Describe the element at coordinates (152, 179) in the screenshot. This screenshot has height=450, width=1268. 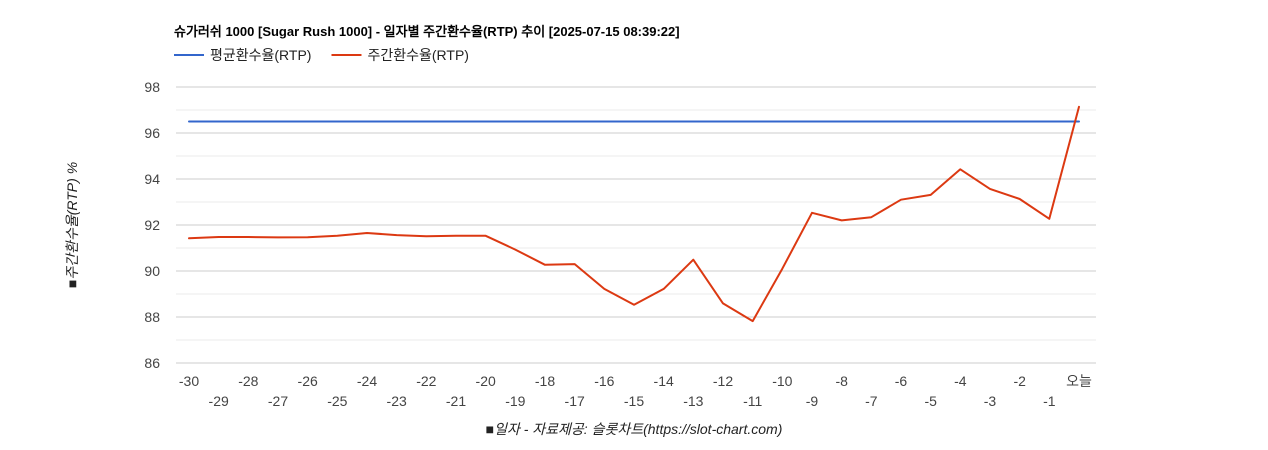
I see `y-tick-label: 94` at that location.